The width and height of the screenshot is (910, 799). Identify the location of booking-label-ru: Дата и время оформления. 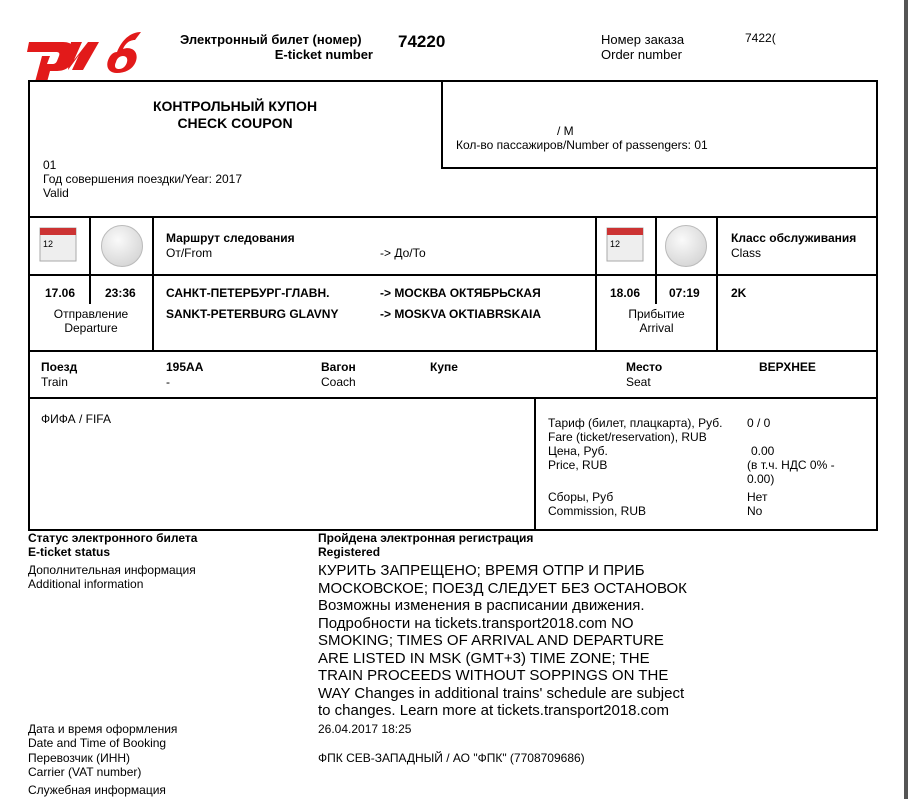
(103, 729).